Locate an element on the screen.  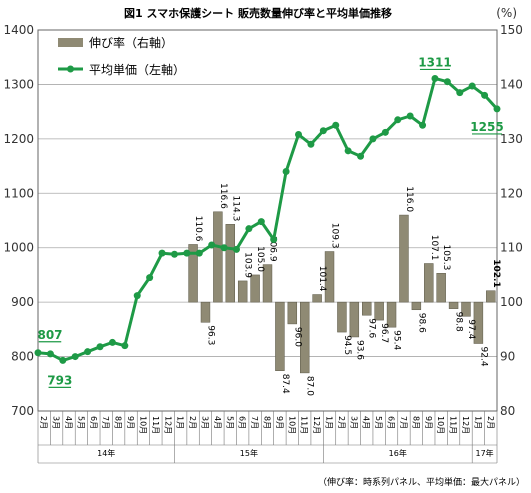
avg-price-callout: 1255 is located at coordinates (486, 127).